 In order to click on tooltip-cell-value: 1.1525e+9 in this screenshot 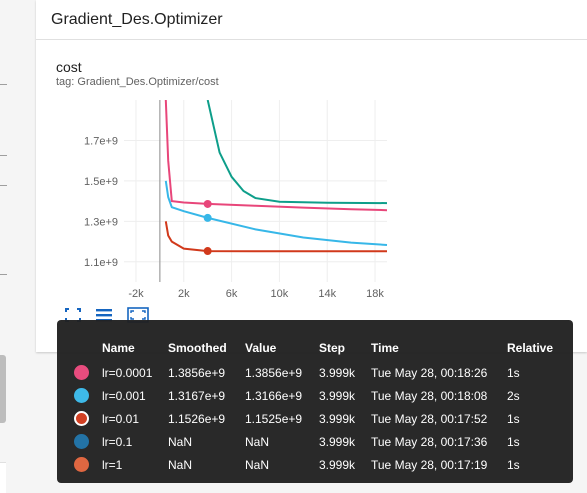, I will do `click(274, 419)`.